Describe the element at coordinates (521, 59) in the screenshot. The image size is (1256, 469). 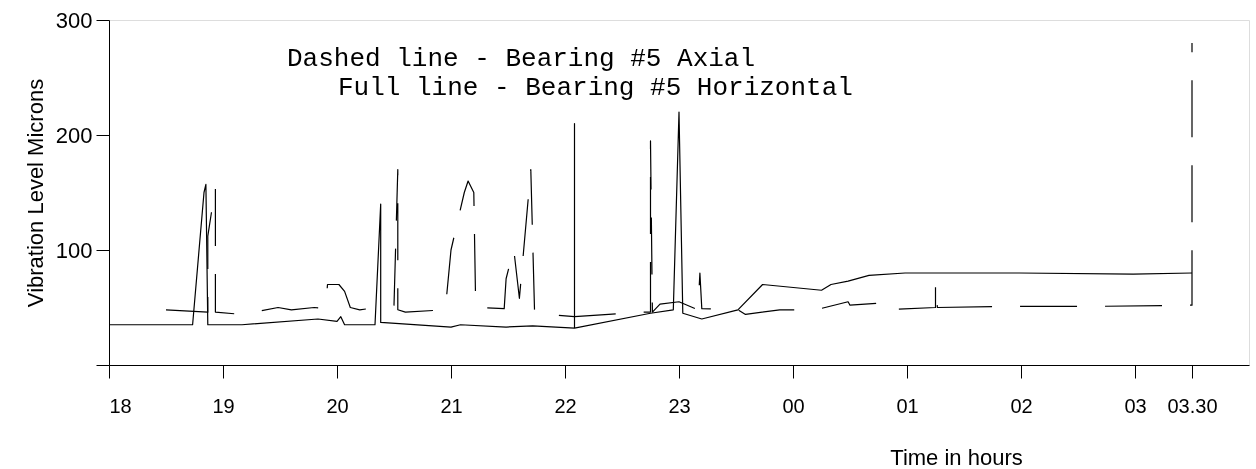
I see `annotation: Dashed line - Bearing #5 Axial` at that location.